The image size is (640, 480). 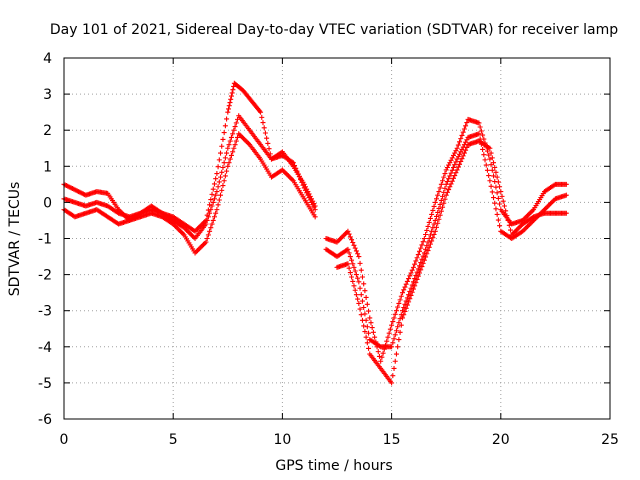 What do you see at coordinates (45, 384) in the screenshot?
I see `y-tick-label: -5` at bounding box center [45, 384].